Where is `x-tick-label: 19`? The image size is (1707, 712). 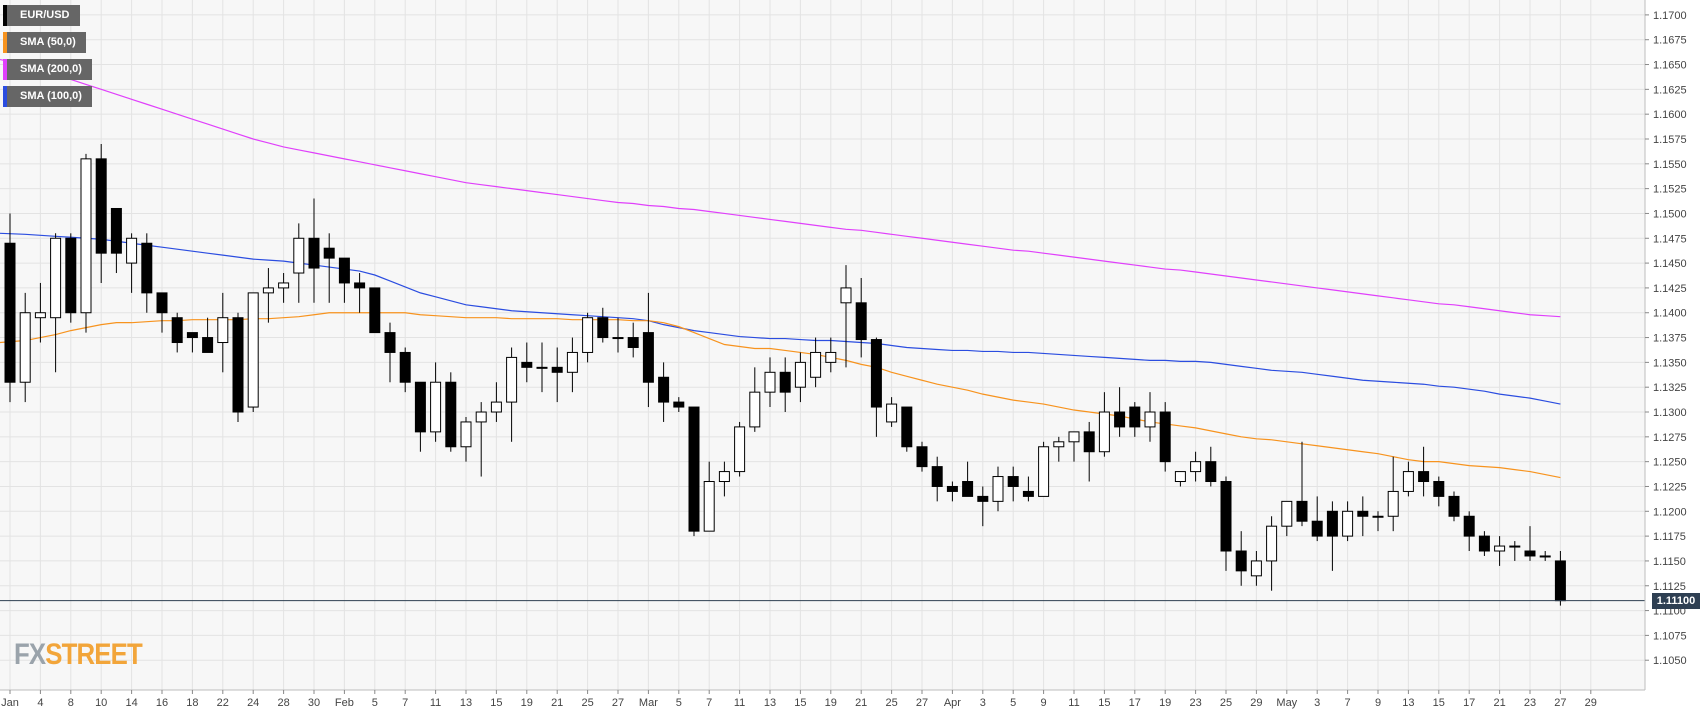
x-tick-label: 19 is located at coordinates (1165, 703).